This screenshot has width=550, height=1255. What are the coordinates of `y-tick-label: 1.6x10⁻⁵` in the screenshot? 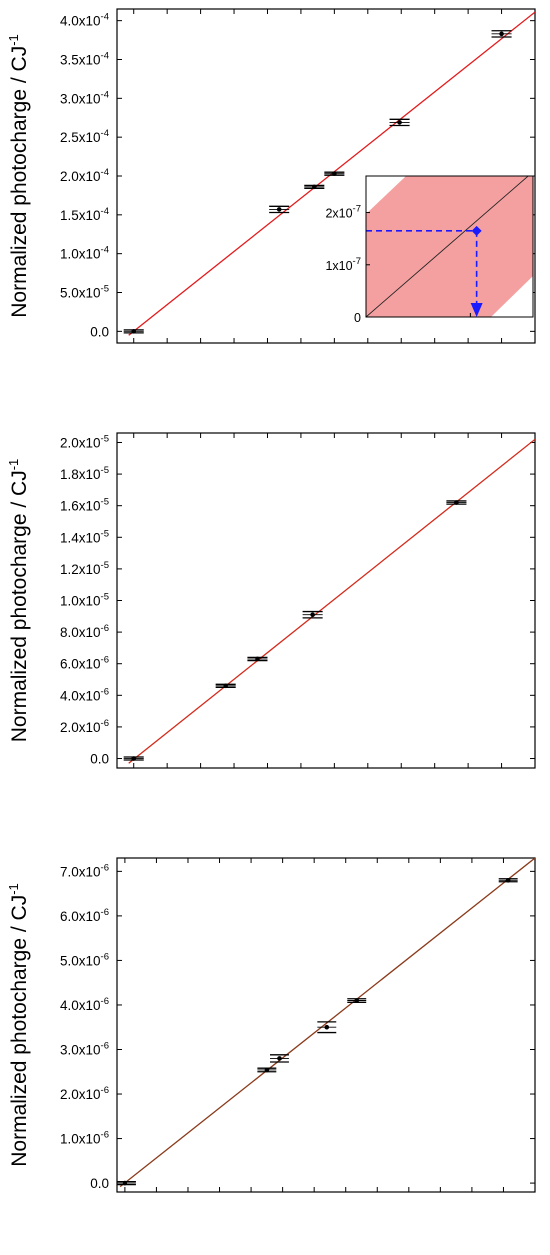 It's located at (84, 505).